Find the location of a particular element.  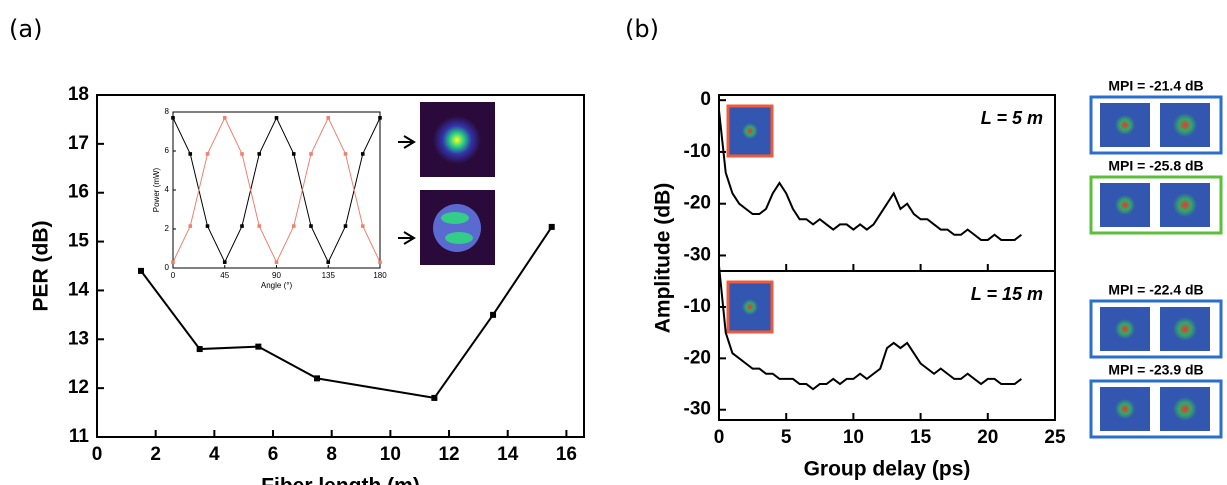

x-tick-label: 25 is located at coordinates (1055, 437).